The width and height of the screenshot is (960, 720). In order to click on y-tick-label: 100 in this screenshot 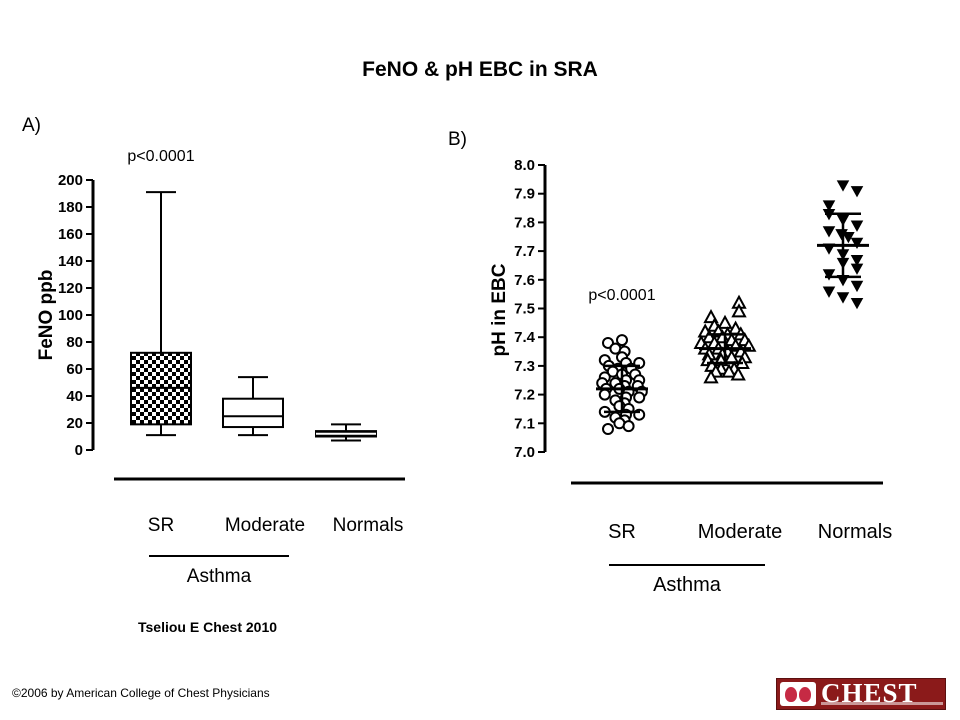, I will do `click(70, 315)`.